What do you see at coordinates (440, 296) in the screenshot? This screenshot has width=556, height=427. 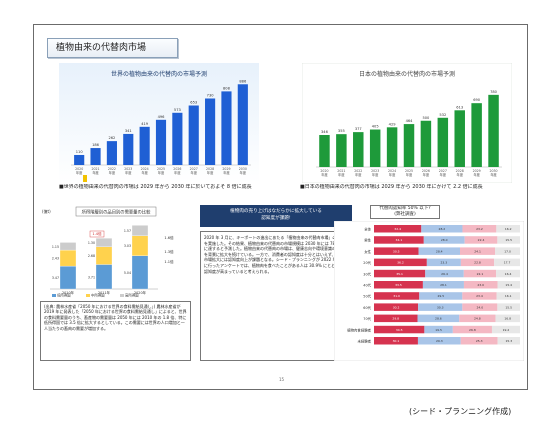 I see `survey-value-label: 29.5` at bounding box center [440, 296].